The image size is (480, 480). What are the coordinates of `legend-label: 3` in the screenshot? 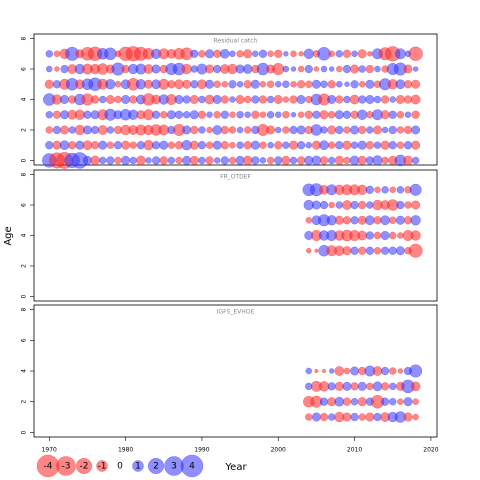 It's located at (174, 467).